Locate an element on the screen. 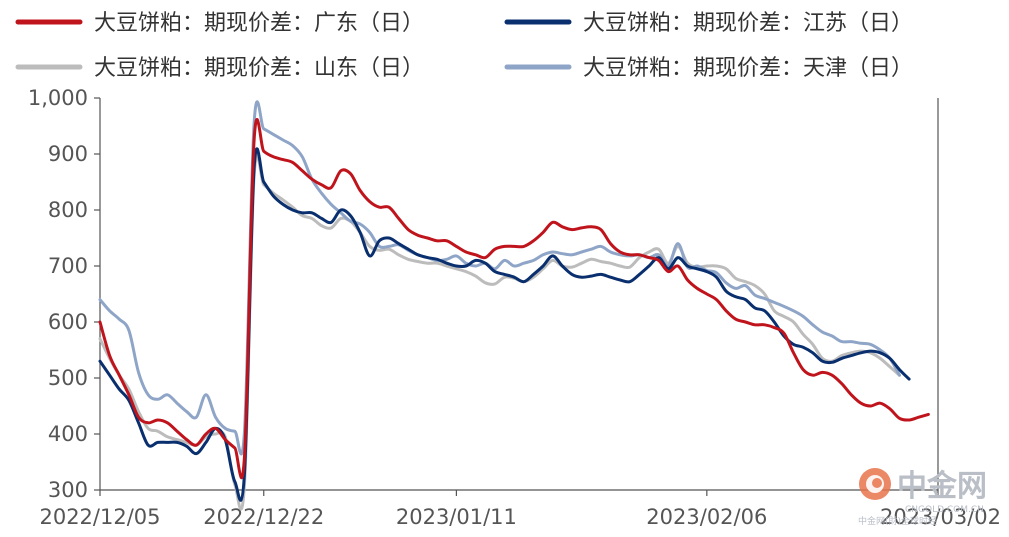 The width and height of the screenshot is (1009, 537). legend-label: 大豆饼粕：期现价差：广东（日） is located at coordinates (259, 23).